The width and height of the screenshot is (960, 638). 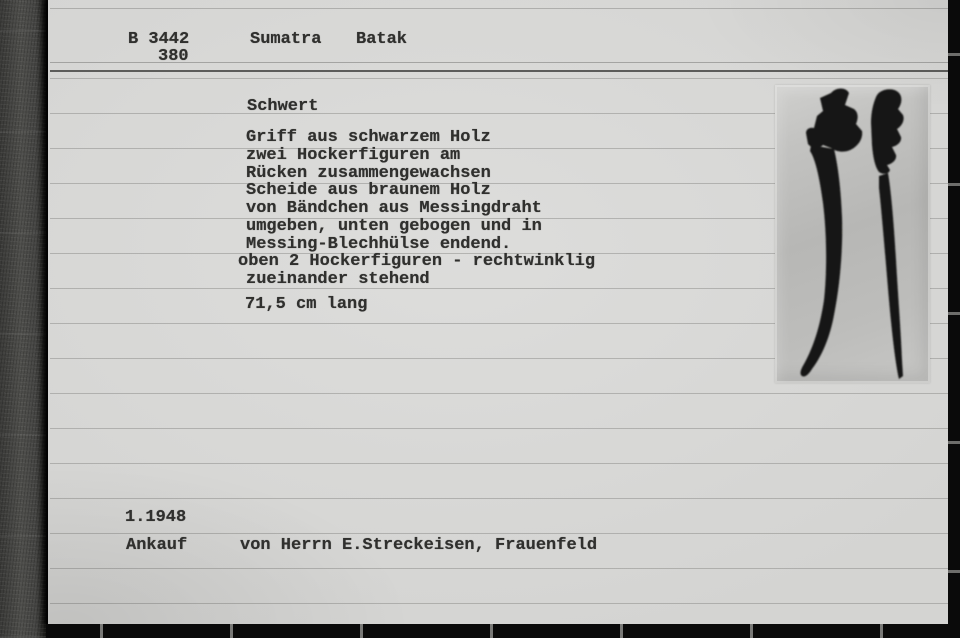 What do you see at coordinates (954, 319) in the screenshot?
I see `scan-edge-right` at bounding box center [954, 319].